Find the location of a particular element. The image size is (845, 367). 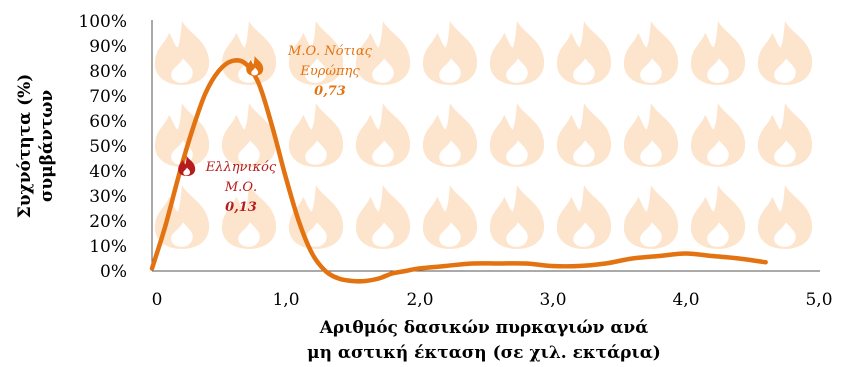

y-tick-label: 100% is located at coordinates (102, 22).